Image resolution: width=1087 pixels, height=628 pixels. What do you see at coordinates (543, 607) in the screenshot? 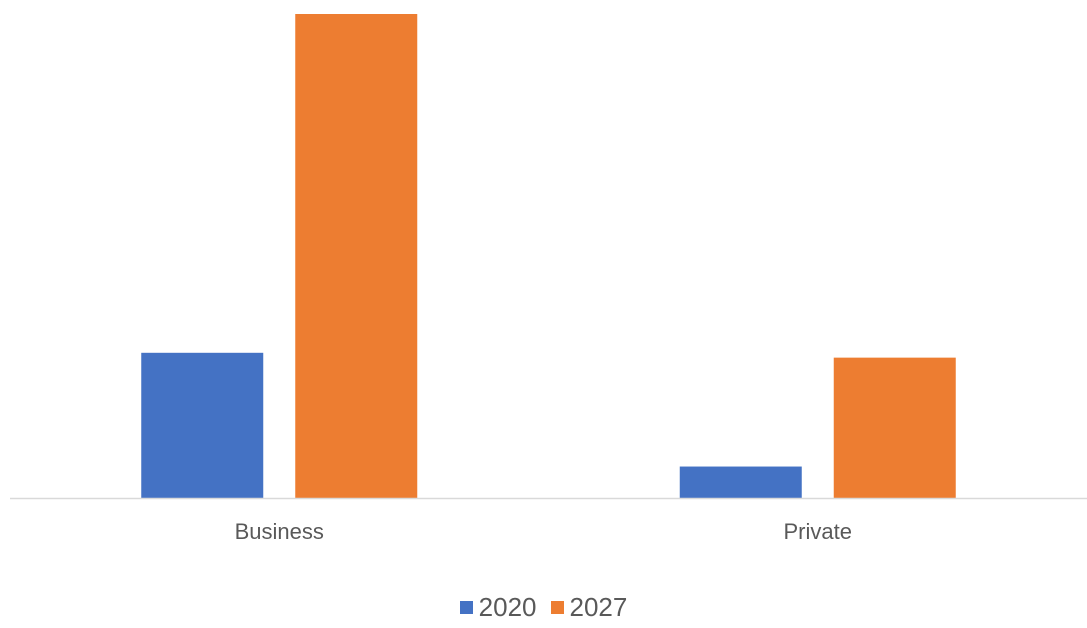
I see `legend: 2020 2027` at bounding box center [543, 607].